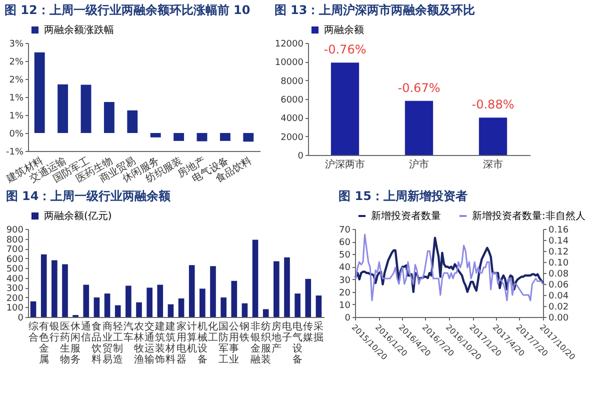 The image size is (600, 411). I want to click on chart-title: 图 15：上周新增投资者, so click(403, 196).